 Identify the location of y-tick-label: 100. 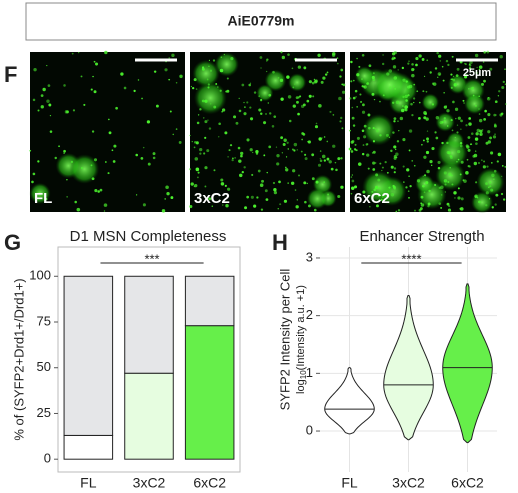
(40, 275).